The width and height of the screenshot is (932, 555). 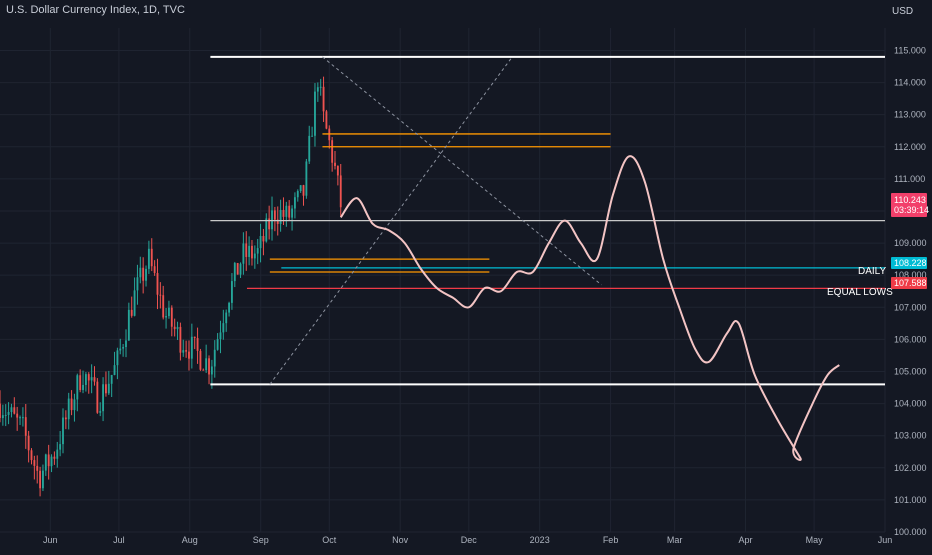 What do you see at coordinates (910, 532) in the screenshot?
I see `y-tick-label: 100.000` at bounding box center [910, 532].